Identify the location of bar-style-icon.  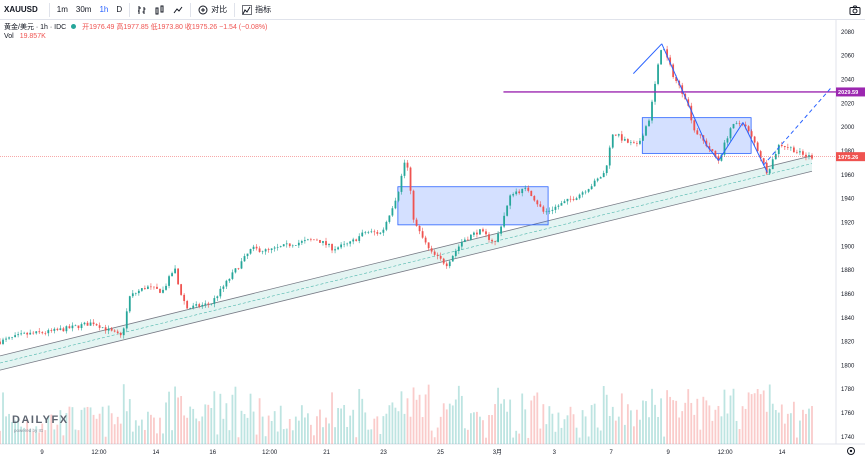
(160, 10).